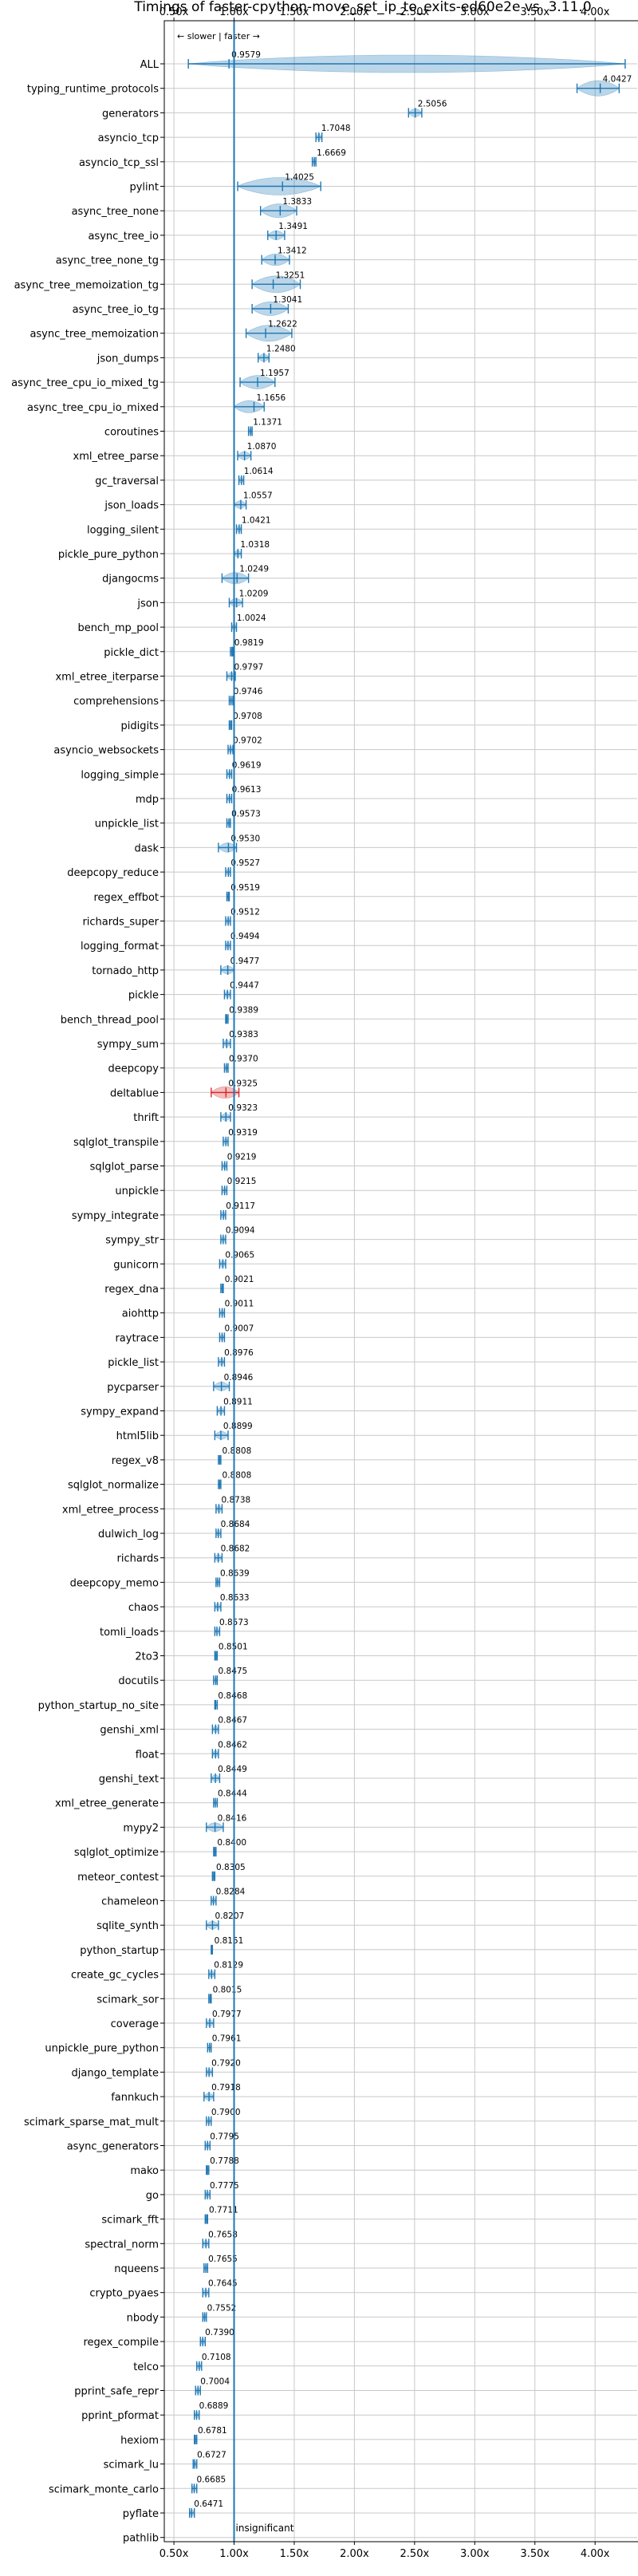  I want to click on benchmark-label: docutils, so click(139, 1681).